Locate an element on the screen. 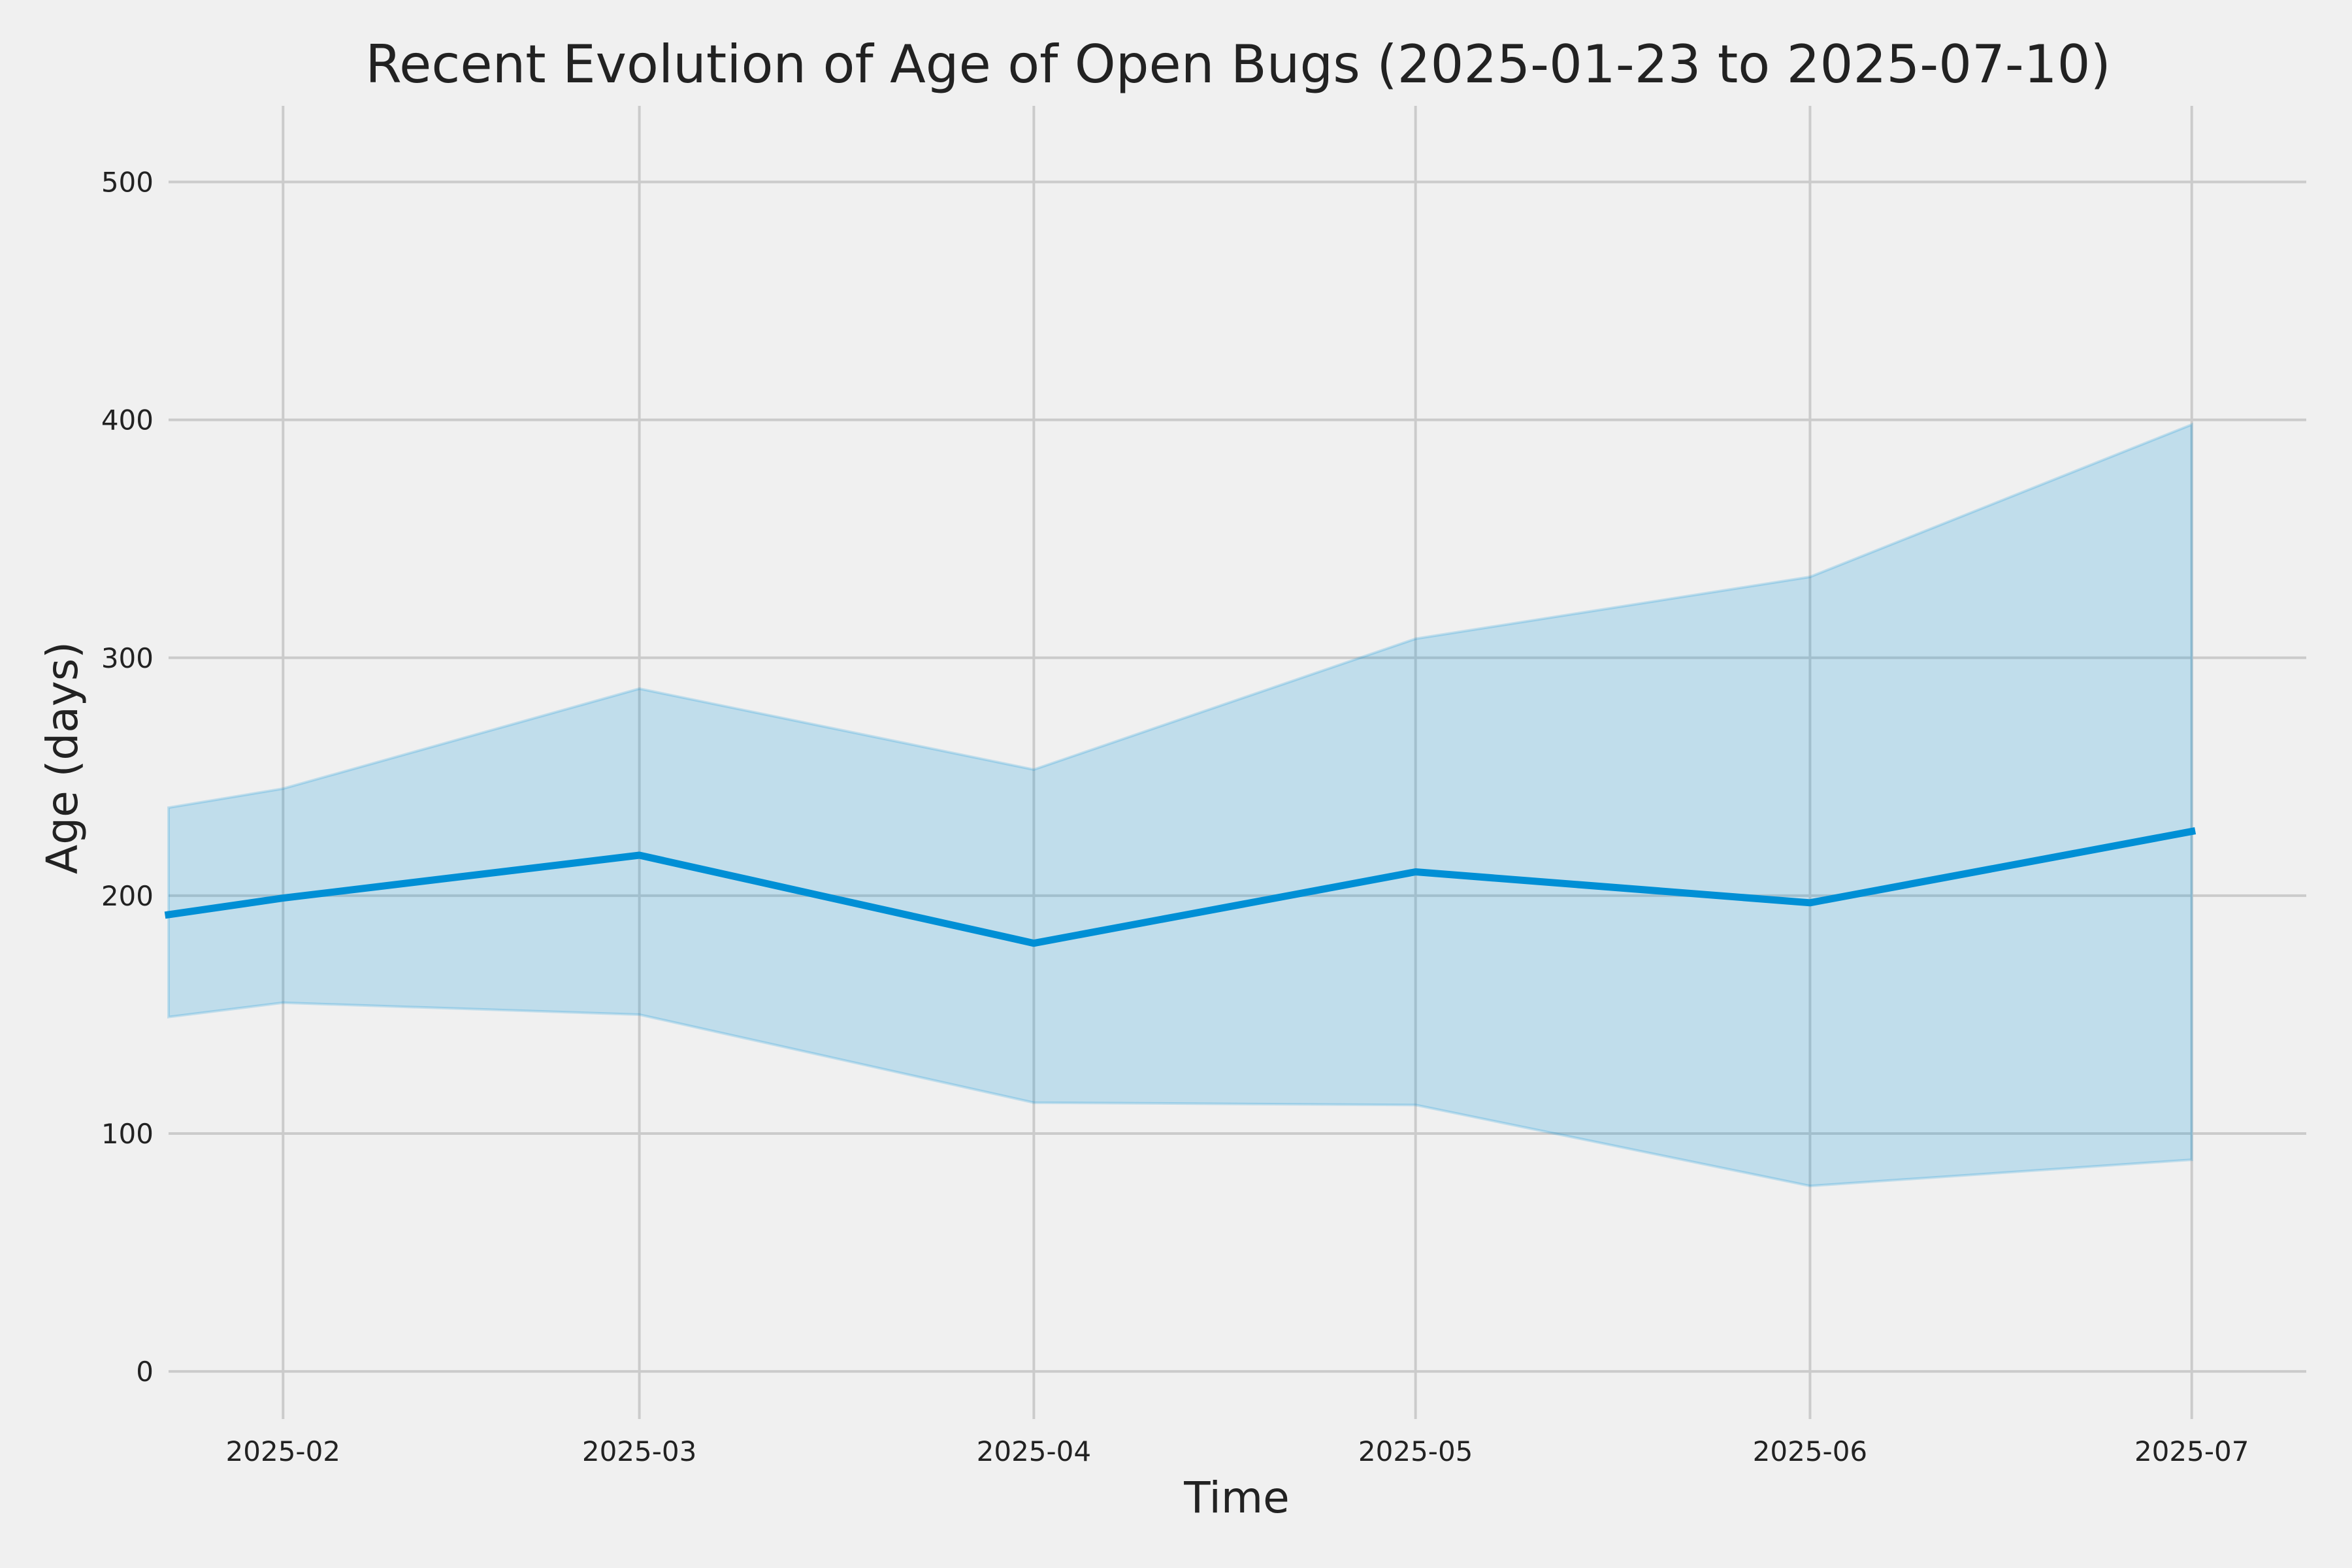 Image resolution: width=2352 pixels, height=1568 pixels. x-tick-label: 2025-06 is located at coordinates (1810, 1451).